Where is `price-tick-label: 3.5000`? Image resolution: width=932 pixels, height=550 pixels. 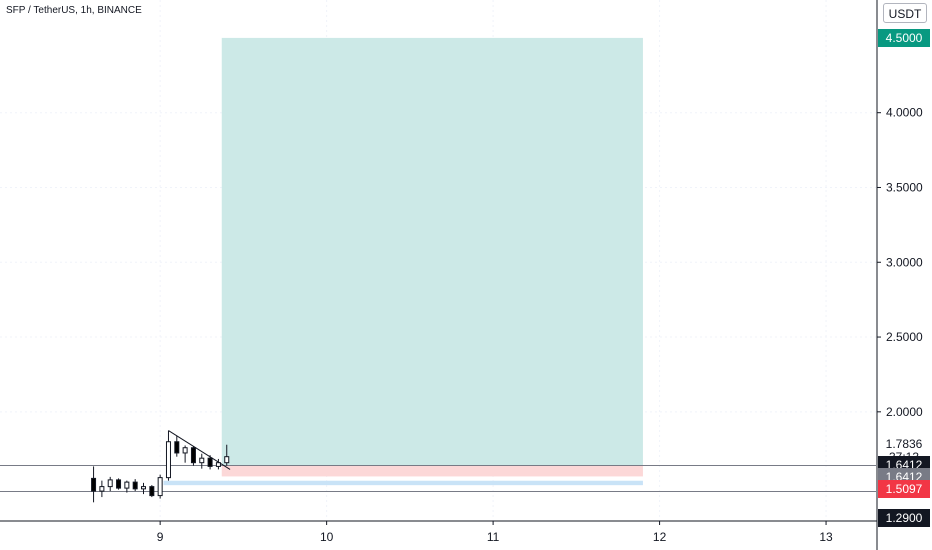
price-tick-label: 3.5000 is located at coordinates (904, 187).